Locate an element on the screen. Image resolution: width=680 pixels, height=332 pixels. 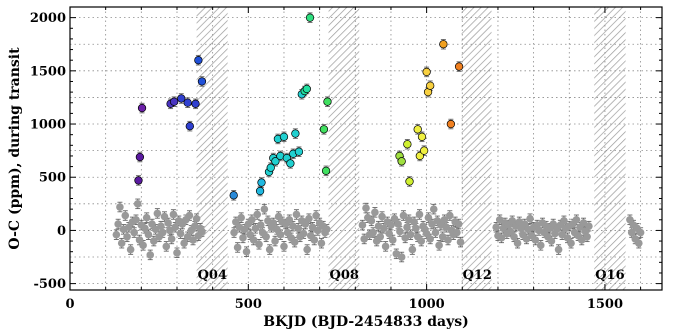
x-tick-label: 1500 is located at coordinates (605, 304).